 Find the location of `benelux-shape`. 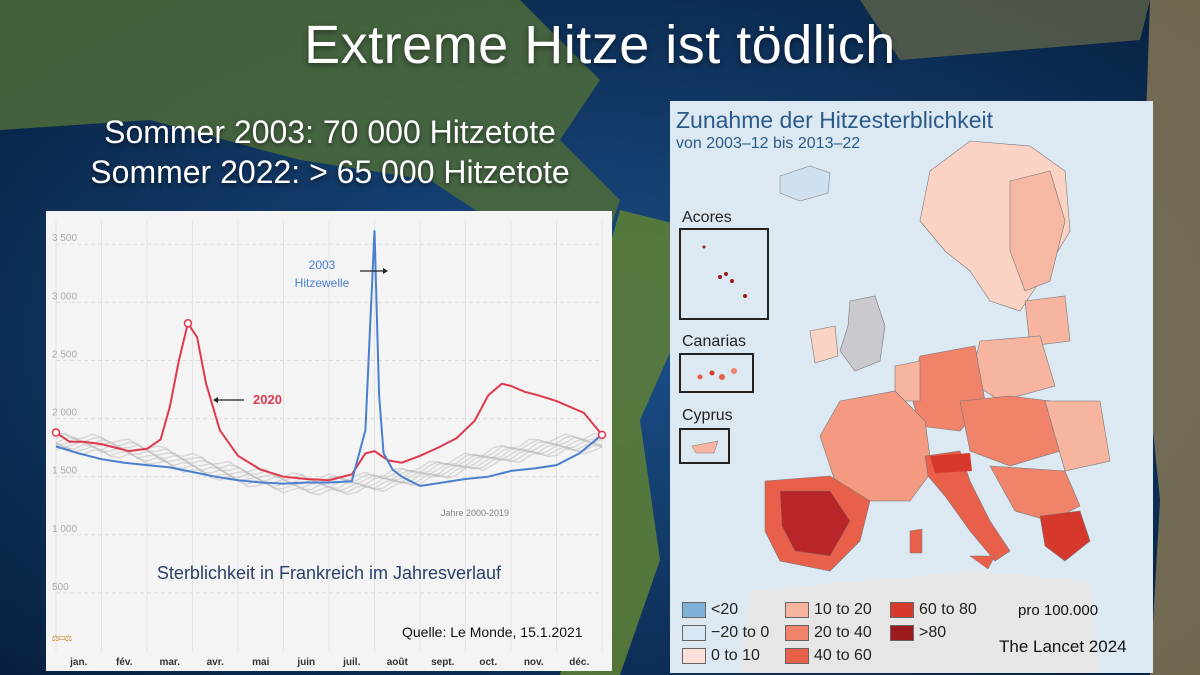

benelux-shape is located at coordinates (907, 381).